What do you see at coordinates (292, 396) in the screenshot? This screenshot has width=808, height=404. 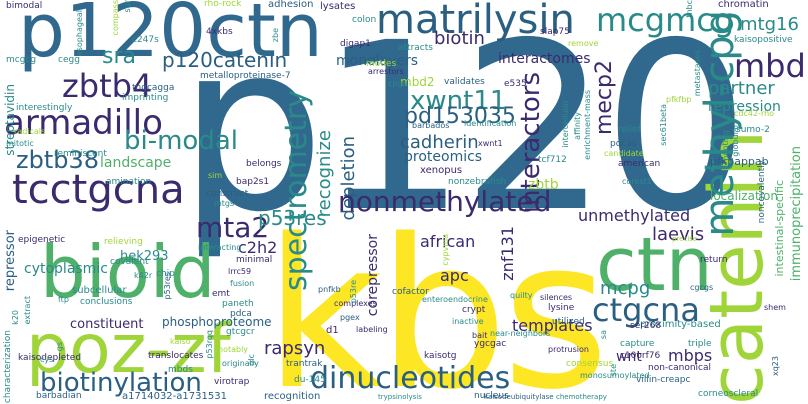 I see `word-recognition: recognition` at bounding box center [292, 396].